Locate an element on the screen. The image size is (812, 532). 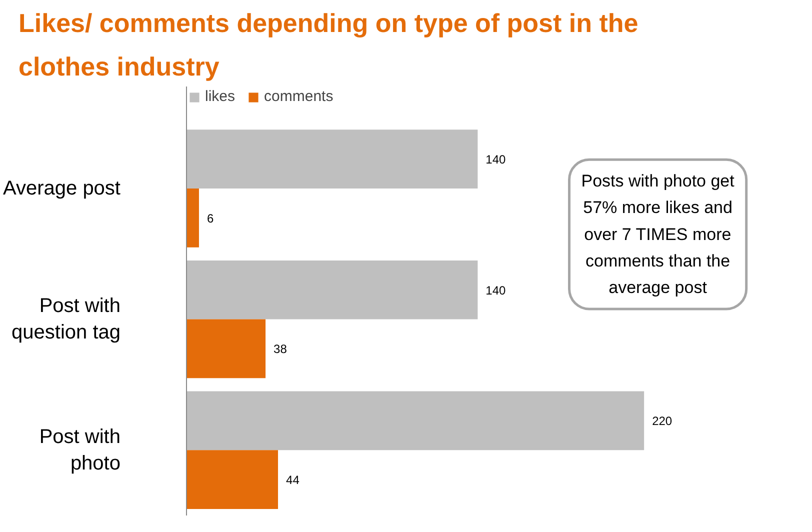
data-label: 38 is located at coordinates (281, 349).